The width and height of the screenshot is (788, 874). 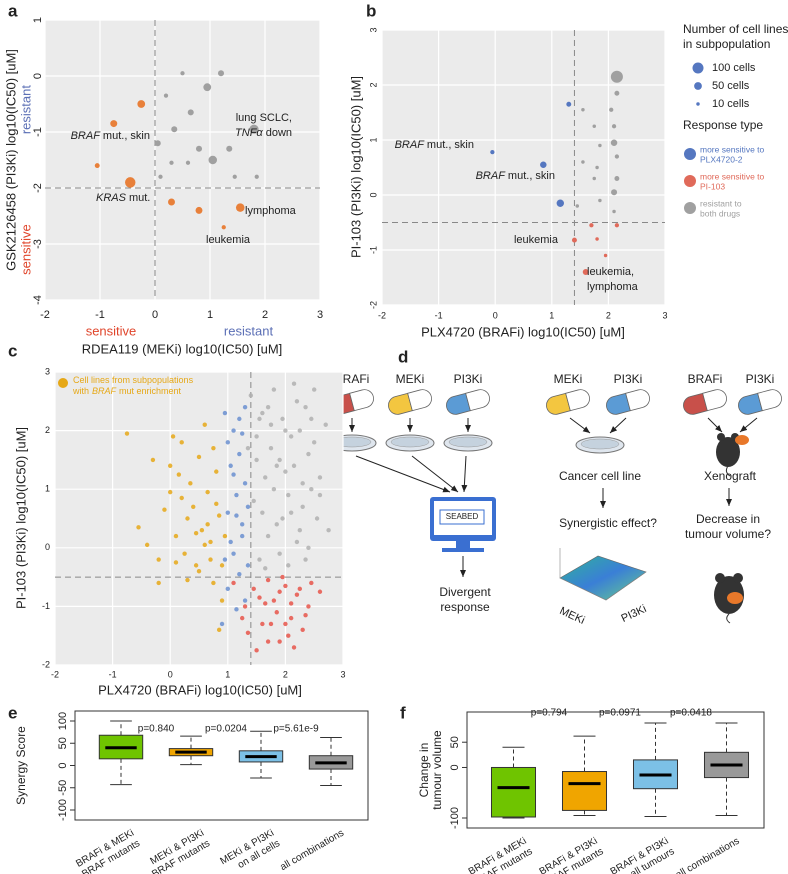 I want to click on panel-letter: e, so click(x=12, y=712).